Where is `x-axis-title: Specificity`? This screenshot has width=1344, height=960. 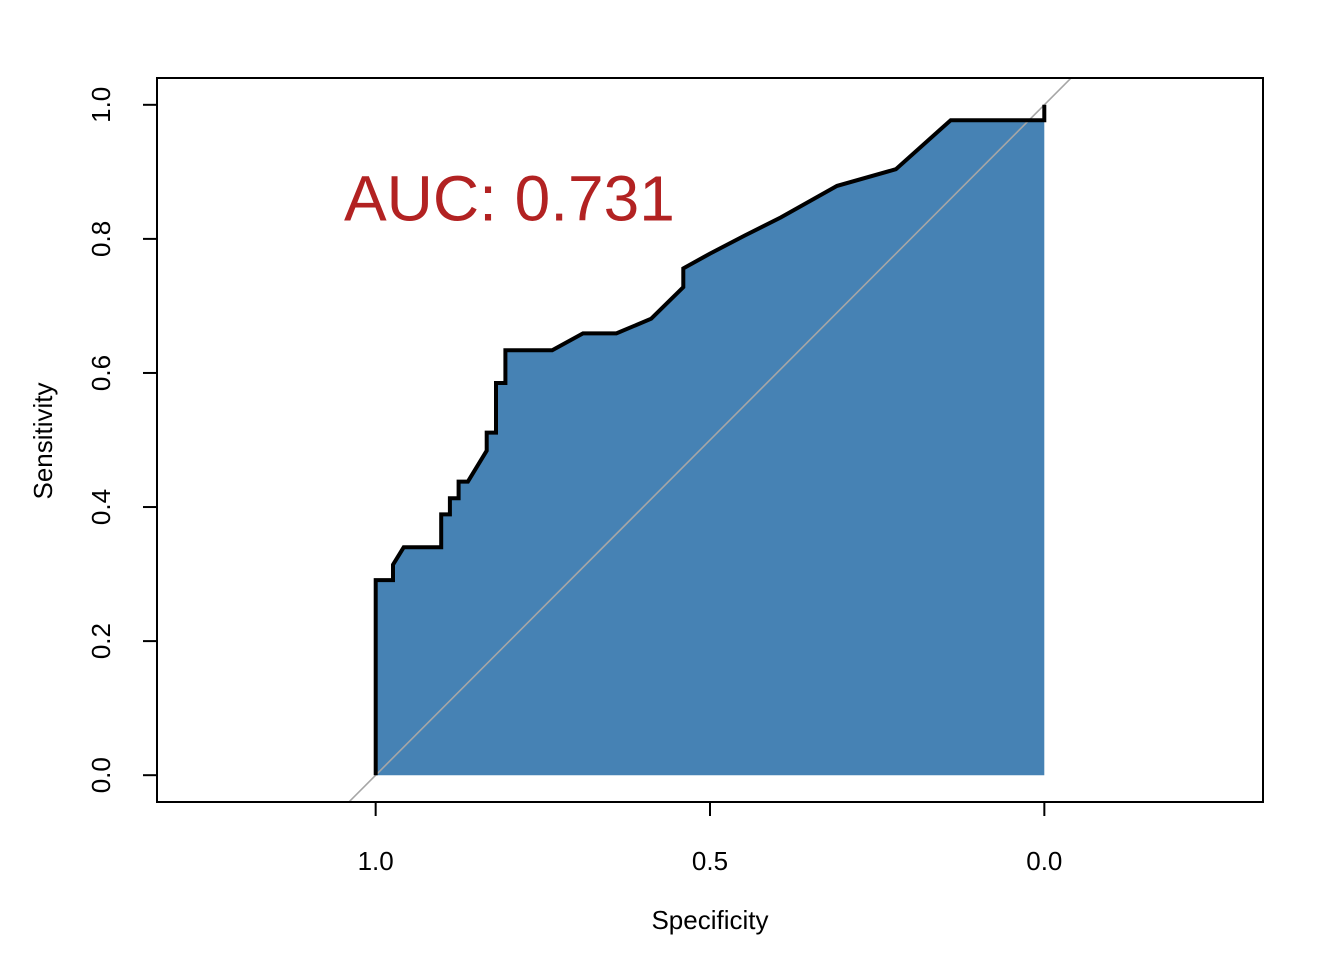 x-axis-title: Specificity is located at coordinates (709, 920).